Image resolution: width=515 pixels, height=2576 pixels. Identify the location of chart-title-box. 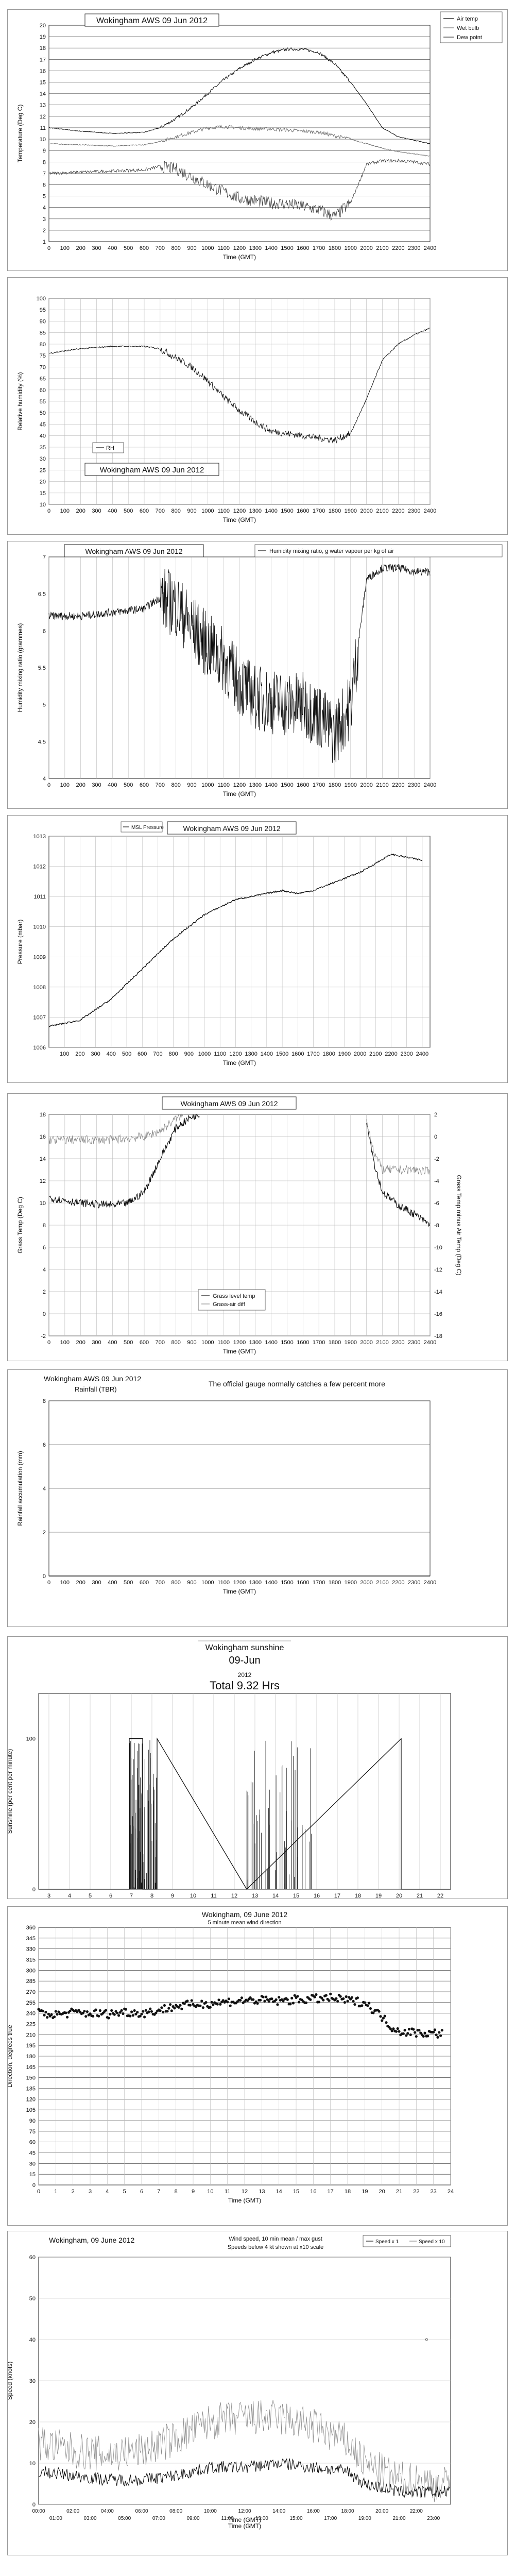
(151, 20).